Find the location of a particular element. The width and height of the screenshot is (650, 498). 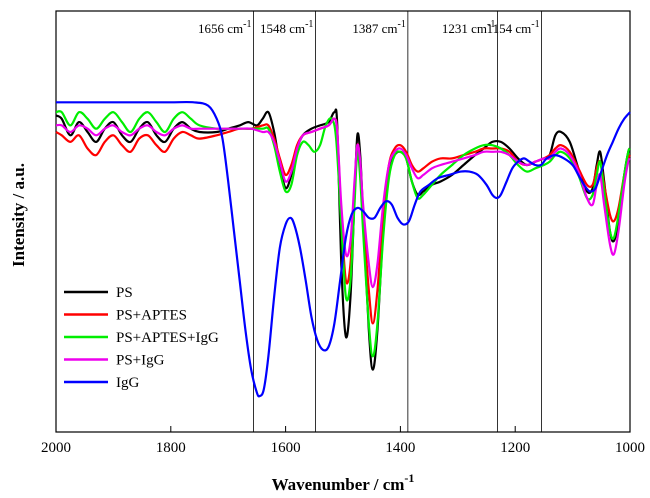

x-tick-label: 2000 is located at coordinates (56, 448).